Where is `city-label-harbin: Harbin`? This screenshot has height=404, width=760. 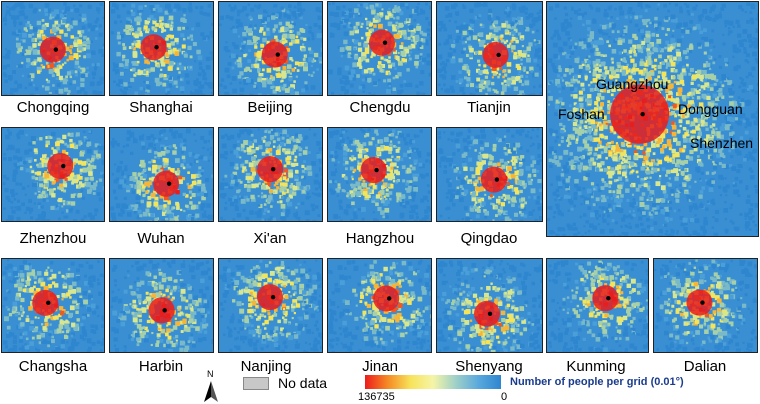
city-label-harbin: Harbin is located at coordinates (161, 366).